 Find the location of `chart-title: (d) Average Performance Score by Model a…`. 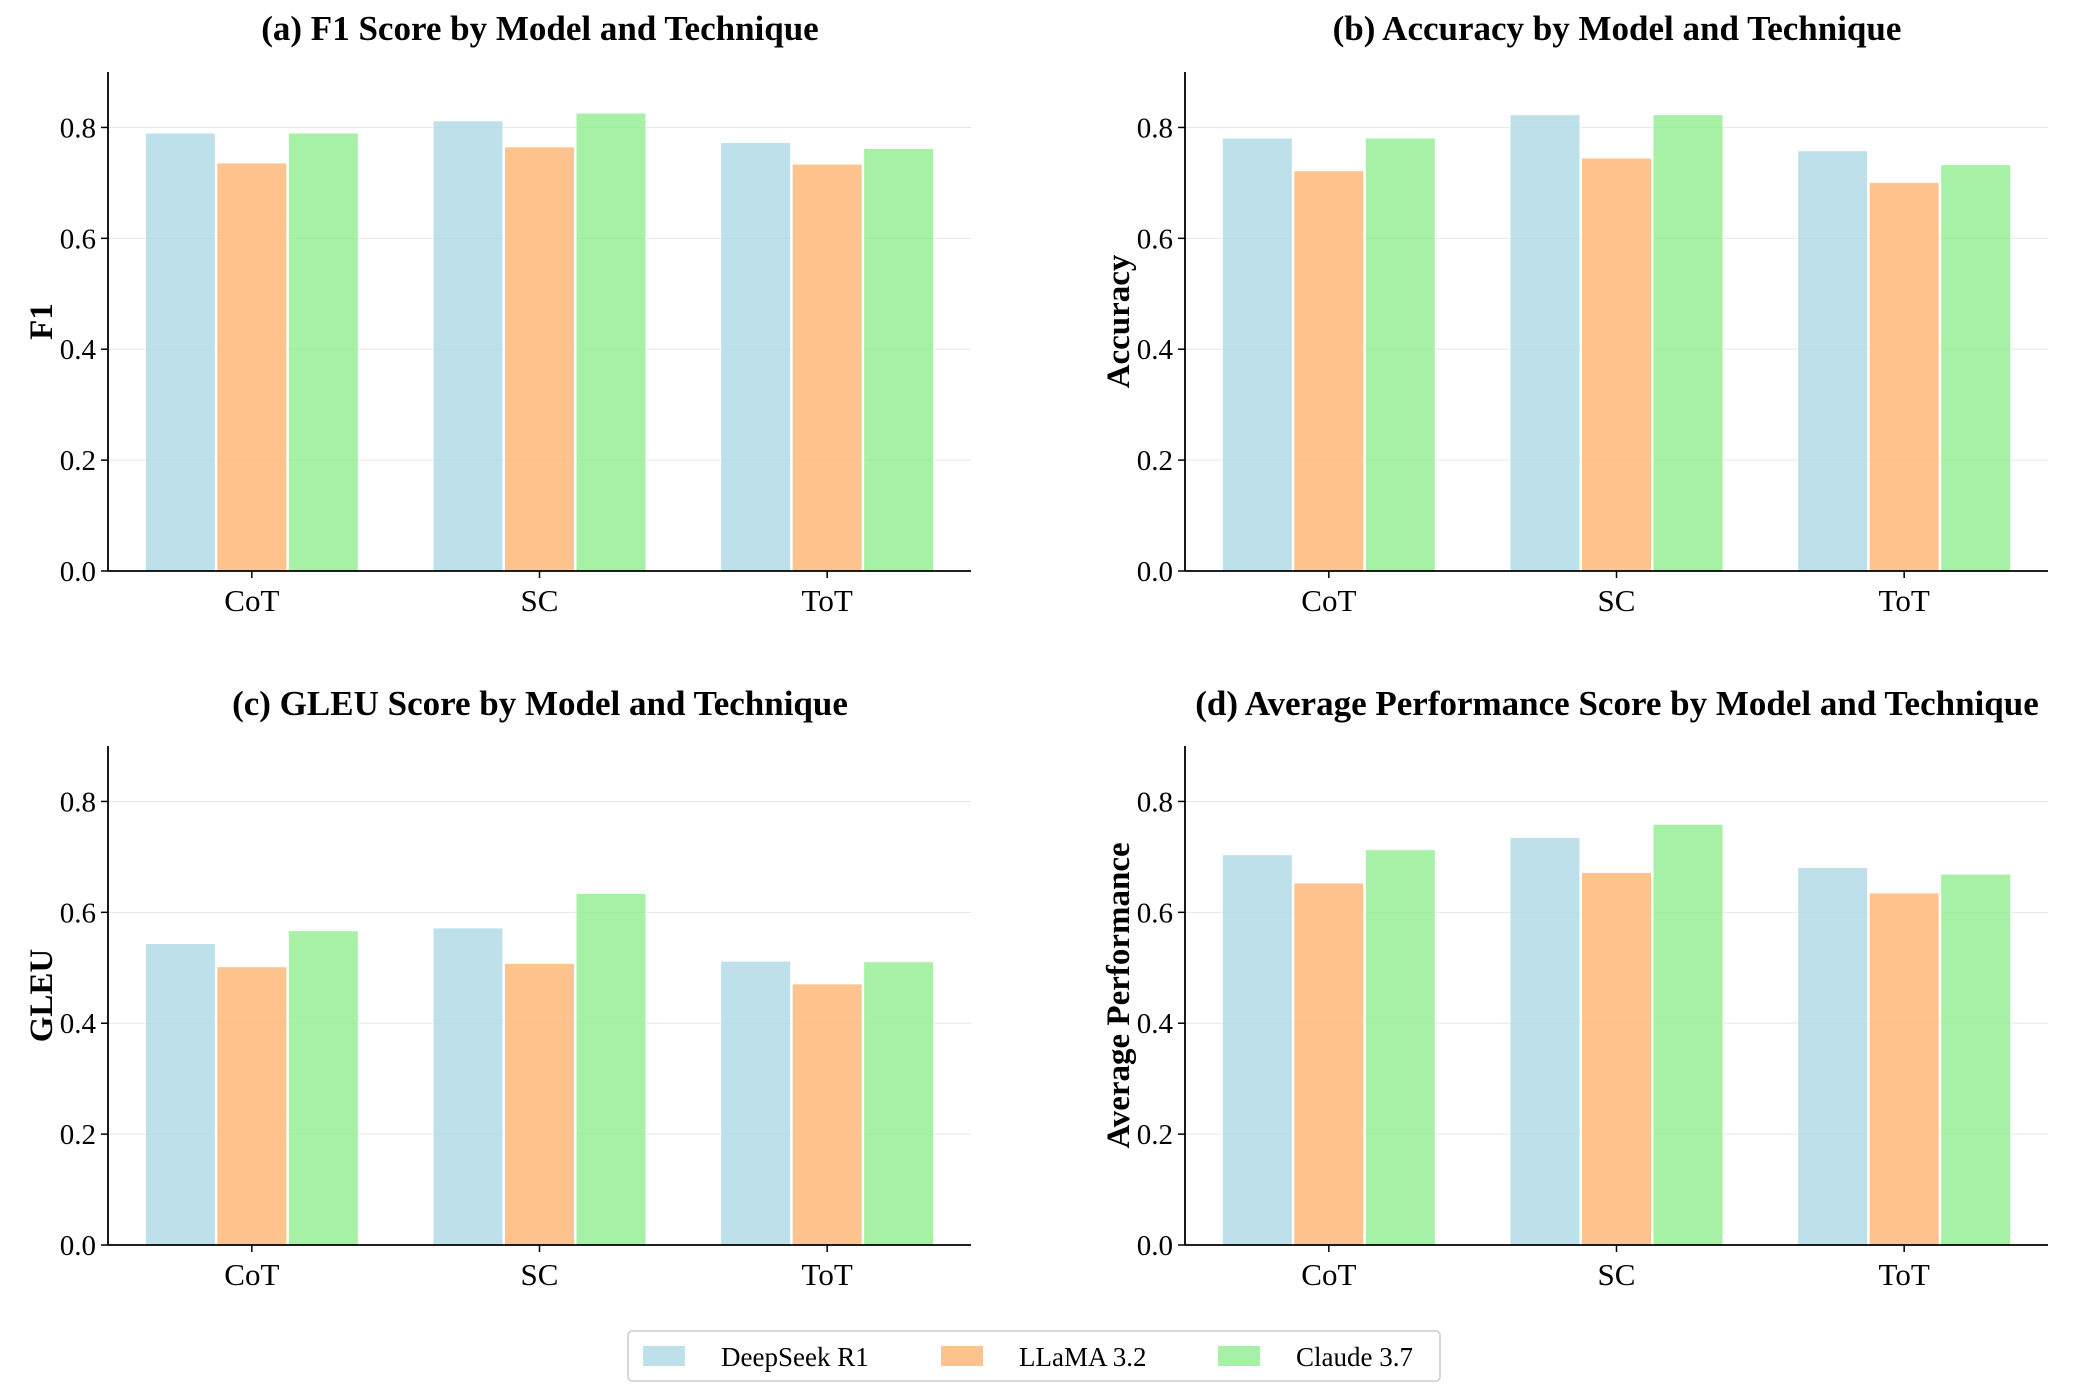

chart-title: (d) Average Performance Score by Model a… is located at coordinates (1617, 703).